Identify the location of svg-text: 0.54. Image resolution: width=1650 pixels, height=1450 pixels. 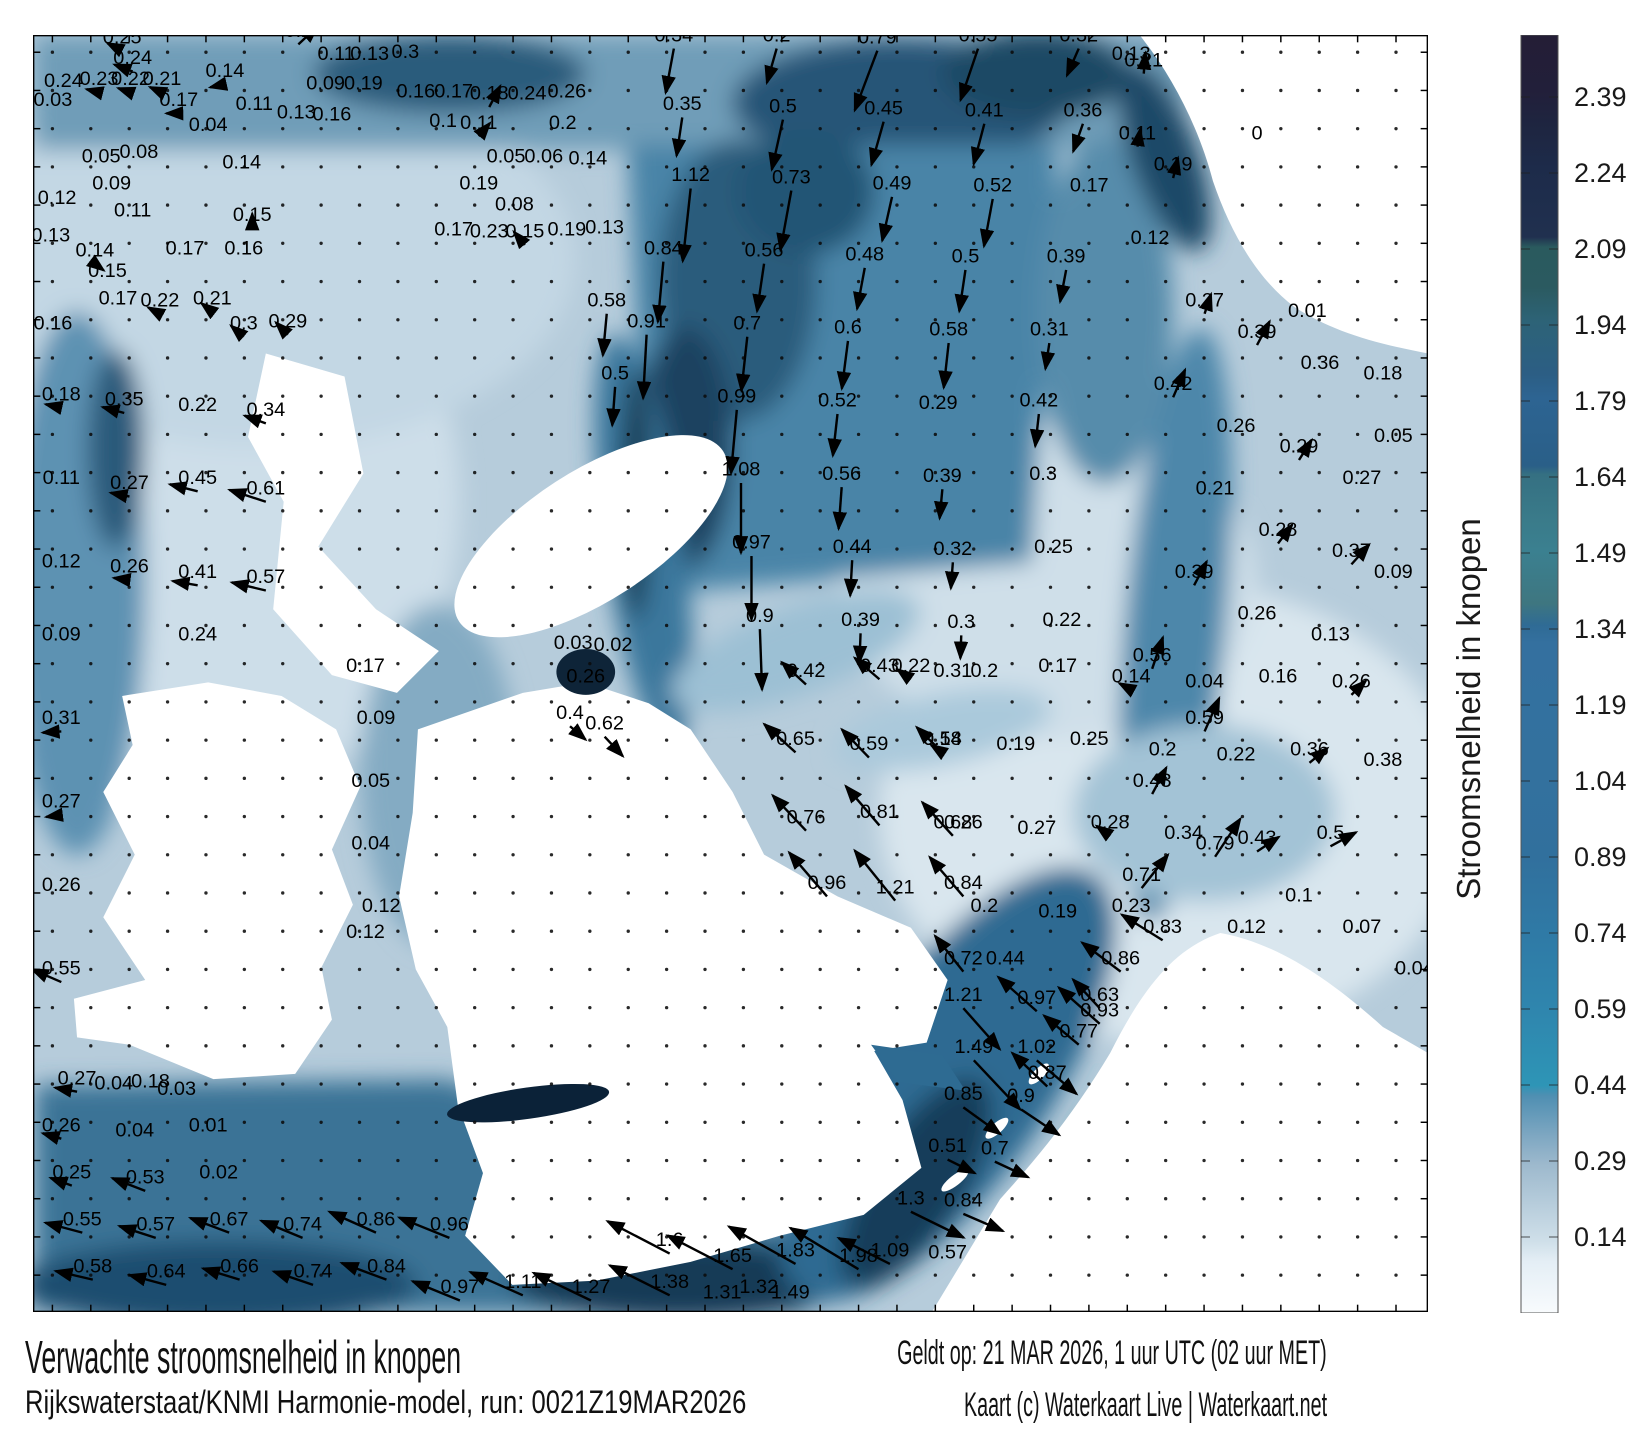
(942, 739).